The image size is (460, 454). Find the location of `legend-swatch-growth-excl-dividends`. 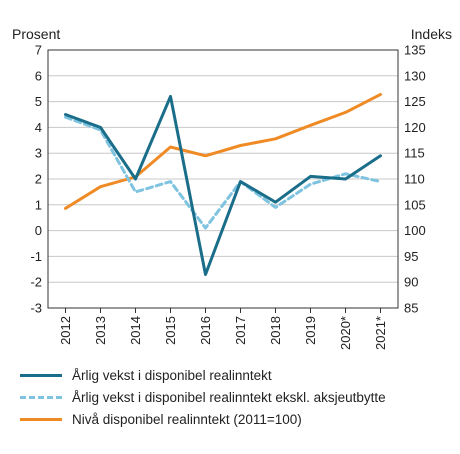

legend-swatch-growth-excl-dividends is located at coordinates (41, 397).